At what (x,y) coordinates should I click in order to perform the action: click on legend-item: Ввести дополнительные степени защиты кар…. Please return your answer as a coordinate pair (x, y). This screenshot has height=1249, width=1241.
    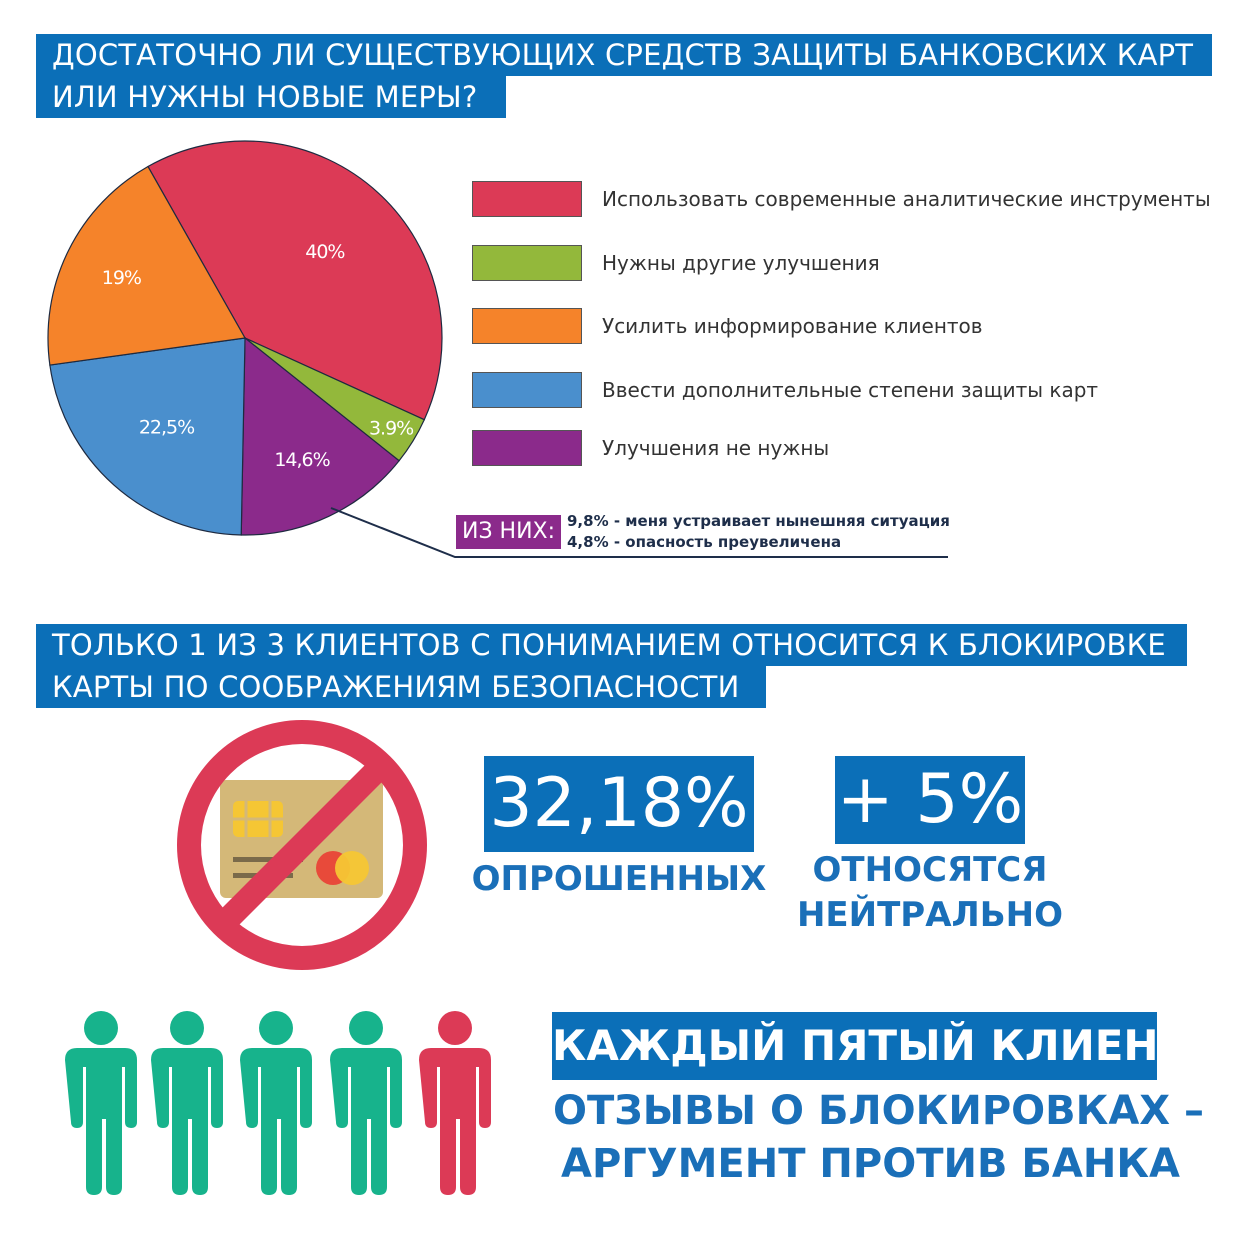
    Looking at the image, I should click on (785, 390).